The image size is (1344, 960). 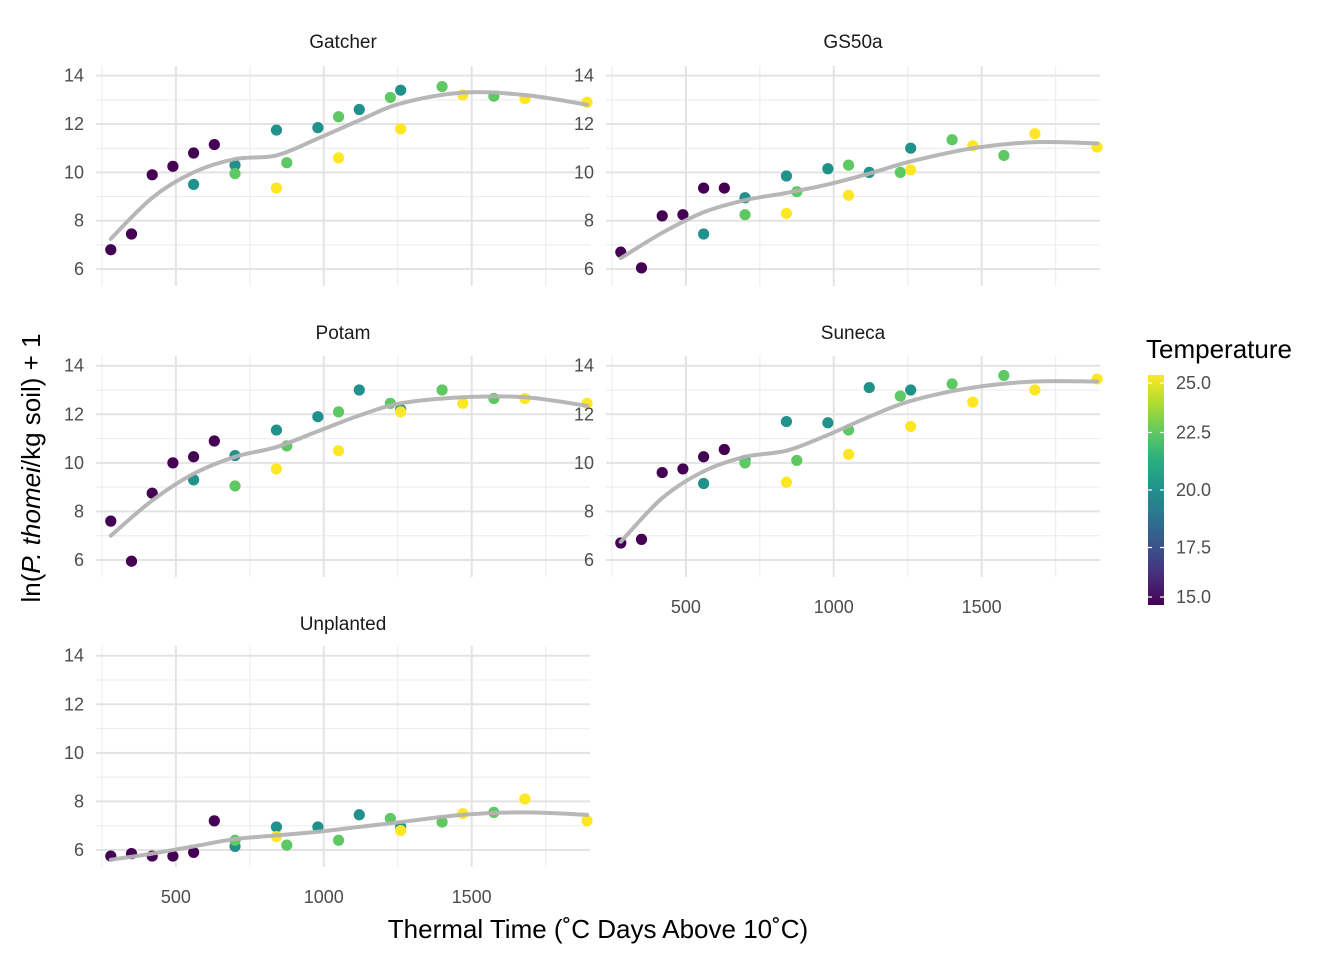 I want to click on legend-tick-label: 17.5, so click(x=1193, y=548).